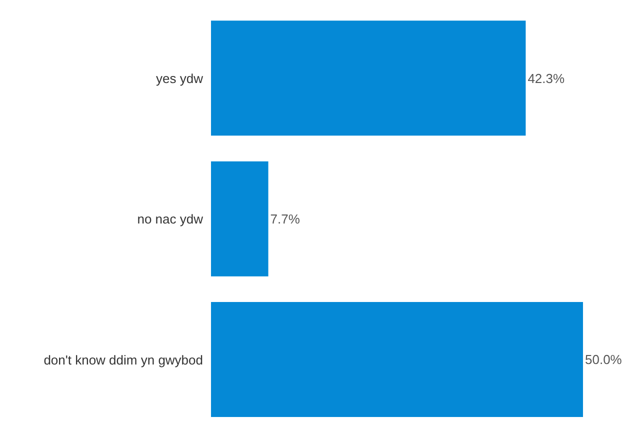  Describe the element at coordinates (180, 78) in the screenshot. I see `y-tick-label: yes ydw` at that location.